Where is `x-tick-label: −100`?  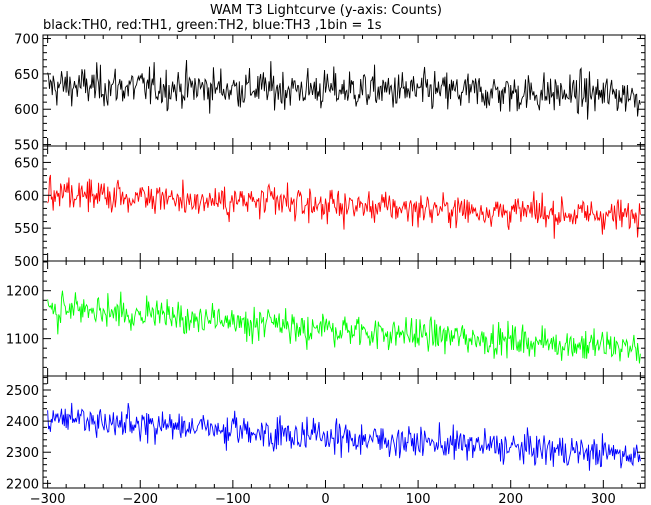 x-tick-label: −100 is located at coordinates (233, 498).